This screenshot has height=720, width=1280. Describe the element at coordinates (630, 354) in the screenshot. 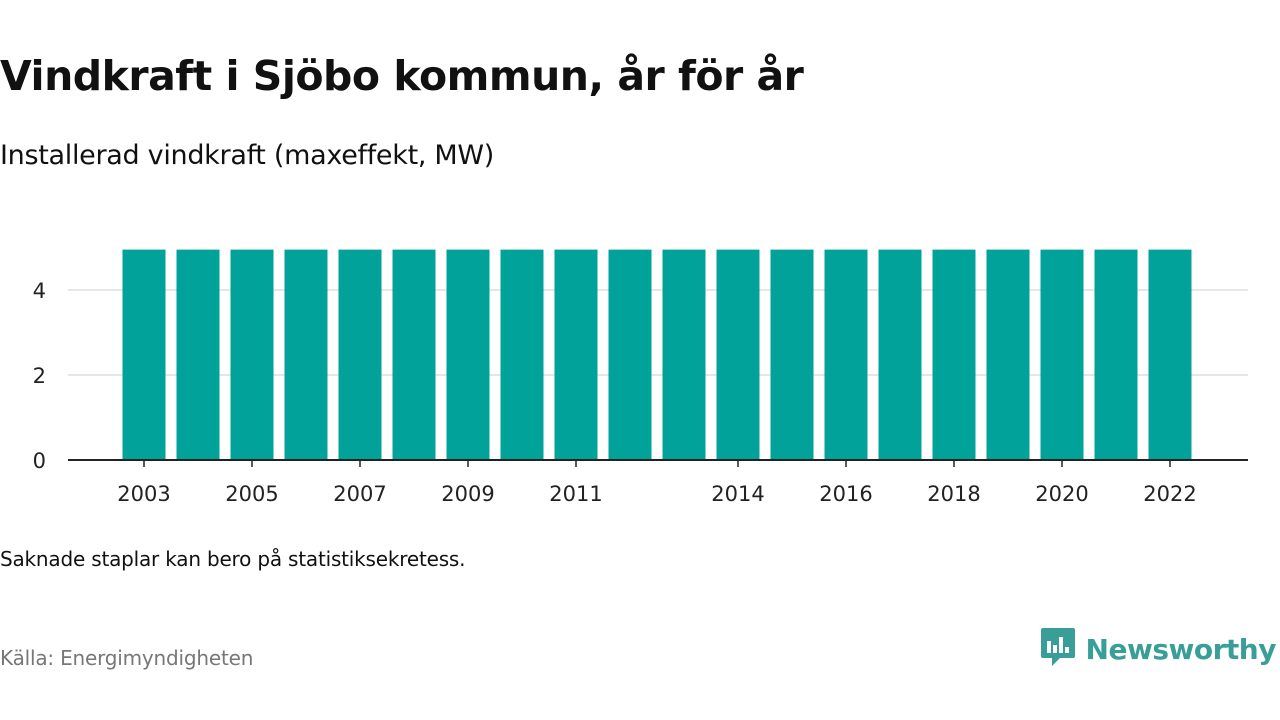

I see `bar-2012` at that location.